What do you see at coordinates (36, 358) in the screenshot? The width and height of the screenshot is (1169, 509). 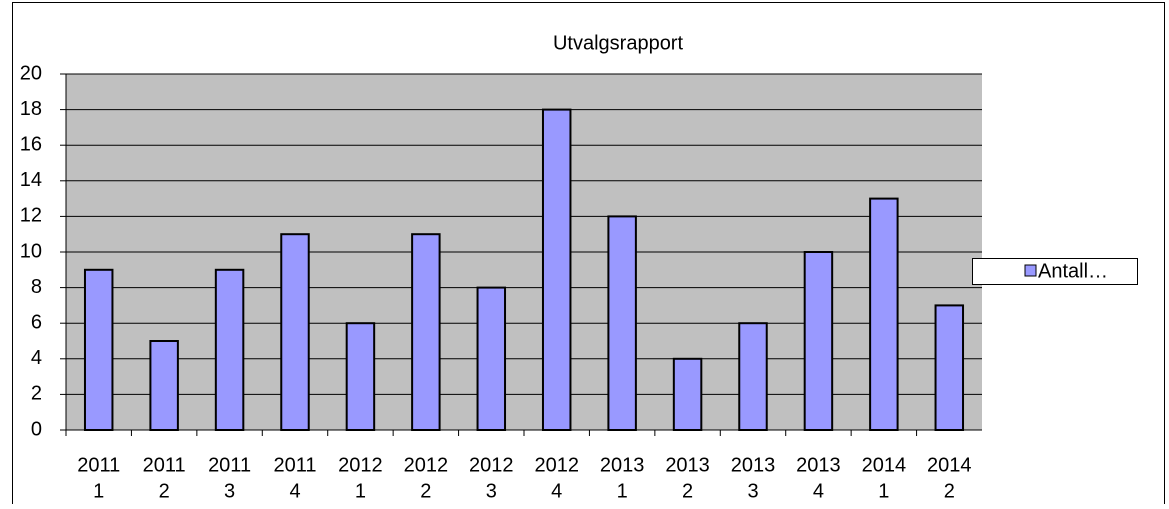 I see `y-tick-label: 4` at bounding box center [36, 358].